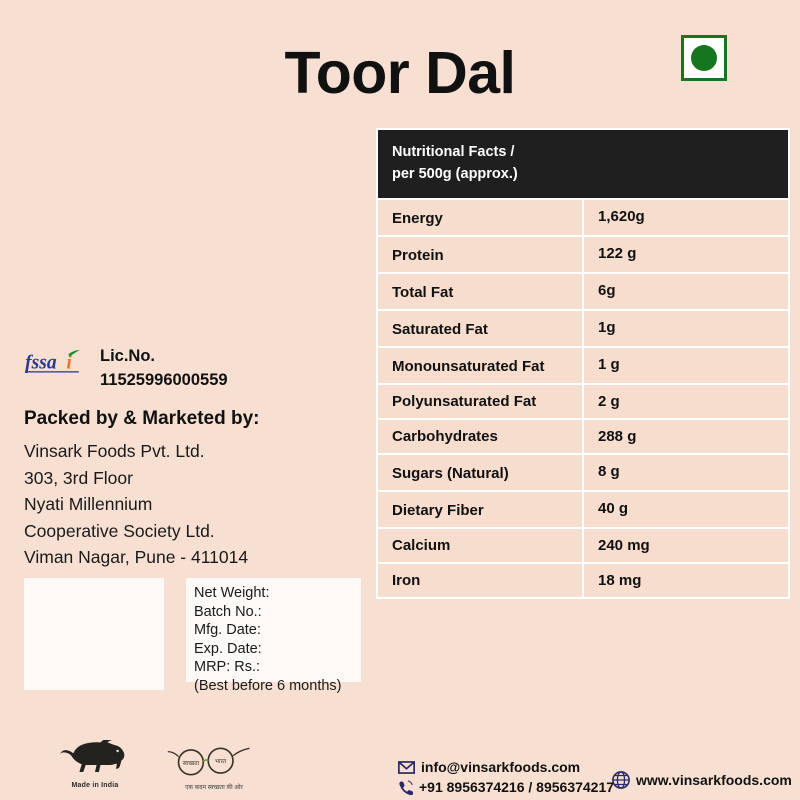 This screenshot has height=800, width=800. Describe the element at coordinates (41, 363) in the screenshot. I see `svg-text: fssa` at that location.